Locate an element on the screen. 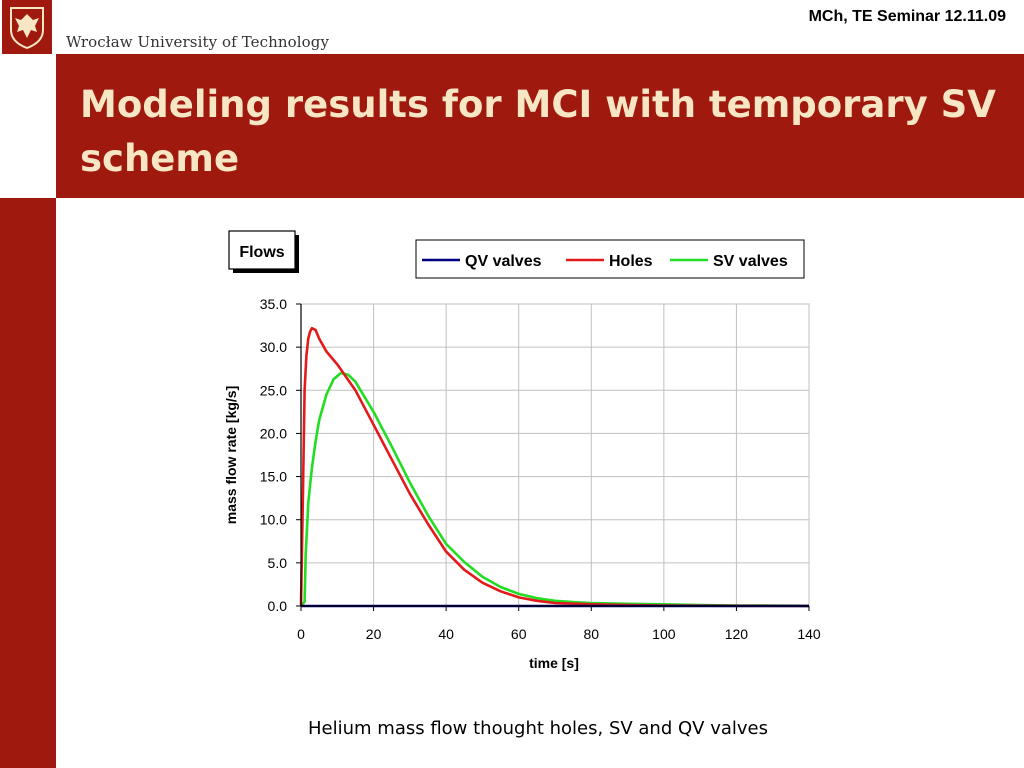 This screenshot has width=1024, height=768. y-tick-label: 5.0 is located at coordinates (278, 563).